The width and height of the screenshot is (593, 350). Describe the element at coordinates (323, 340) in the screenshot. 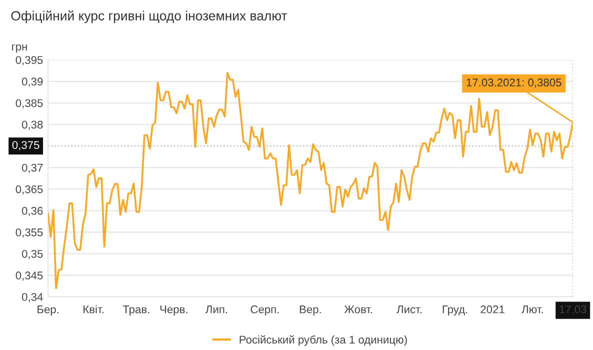

I see `legend-label: Російський рубль (за 1 одиницю)` at that location.